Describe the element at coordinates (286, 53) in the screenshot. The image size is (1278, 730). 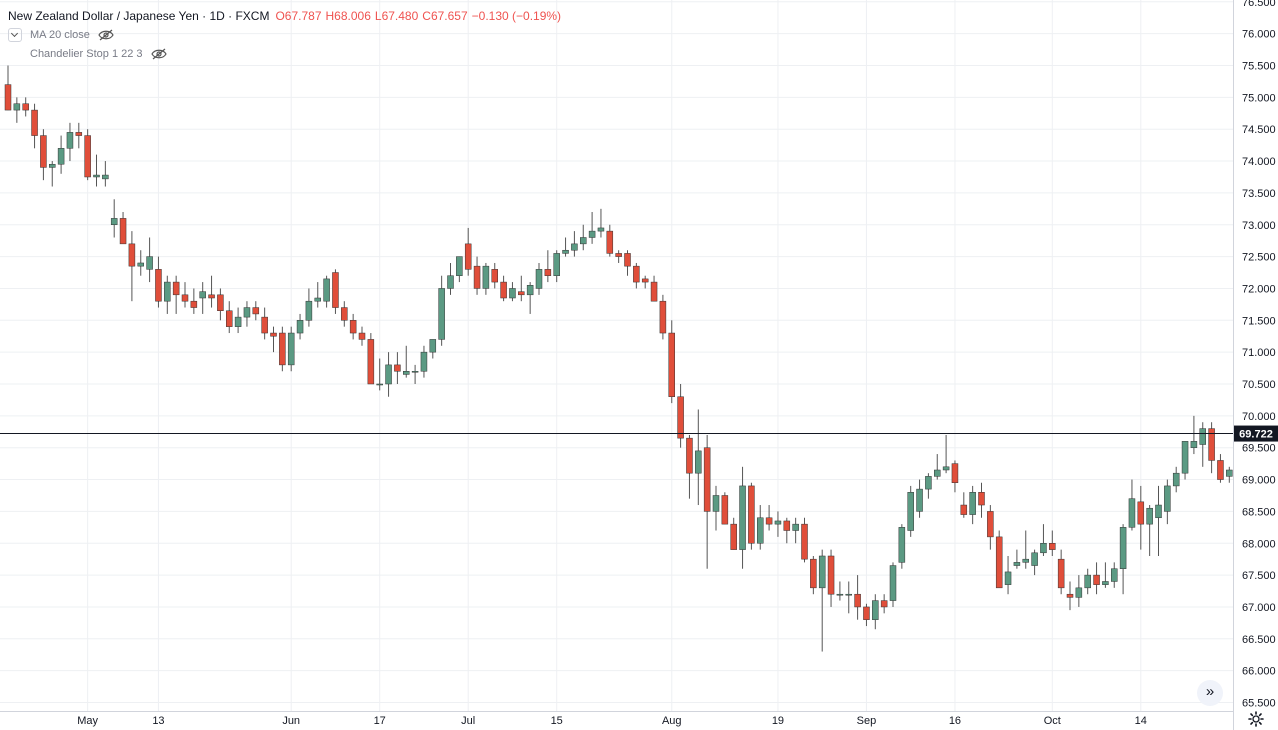
I see `legend-indicator-chandelier: Chandelier Stop 1 22 3` at that location.